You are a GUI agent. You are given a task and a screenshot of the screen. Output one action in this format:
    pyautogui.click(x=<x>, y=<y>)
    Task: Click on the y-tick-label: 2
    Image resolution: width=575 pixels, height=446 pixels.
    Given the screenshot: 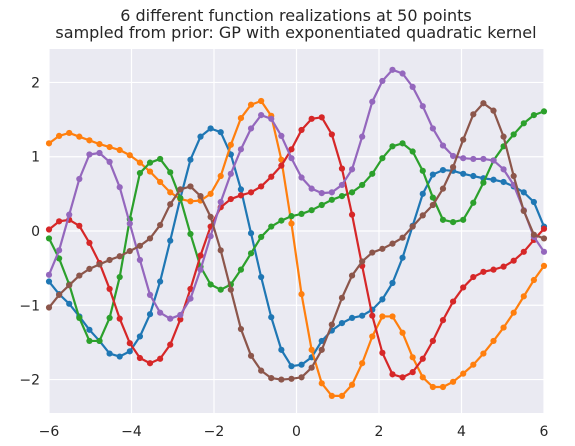 What is the action you would take?
    pyautogui.click(x=35, y=83)
    